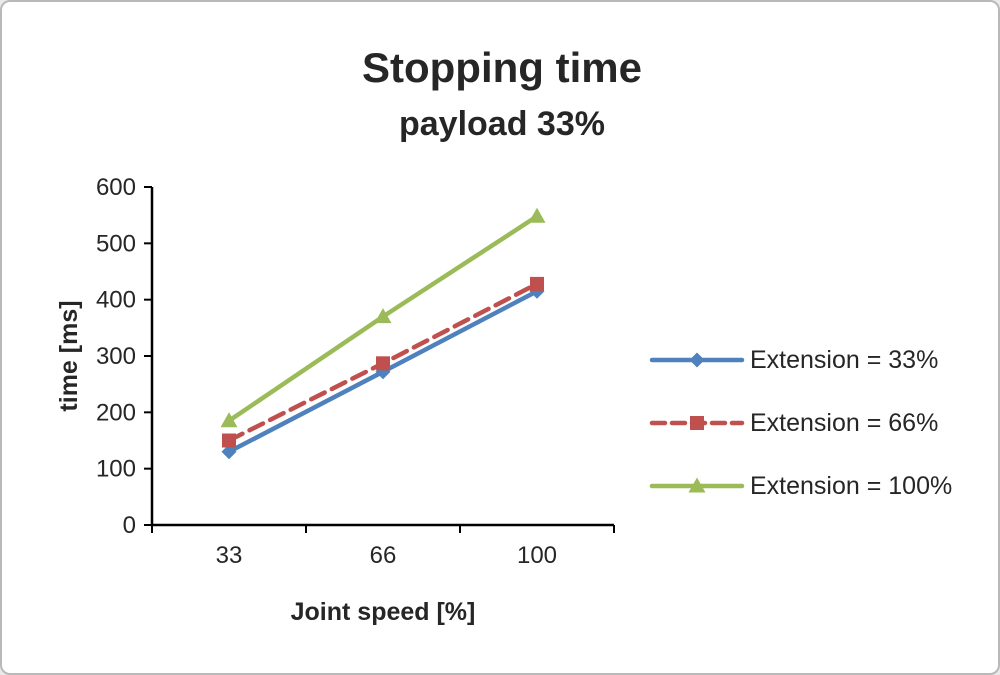 The height and width of the screenshot is (675, 1000). Describe the element at coordinates (129, 525) in the screenshot. I see `y-tick-label: 0` at that location.